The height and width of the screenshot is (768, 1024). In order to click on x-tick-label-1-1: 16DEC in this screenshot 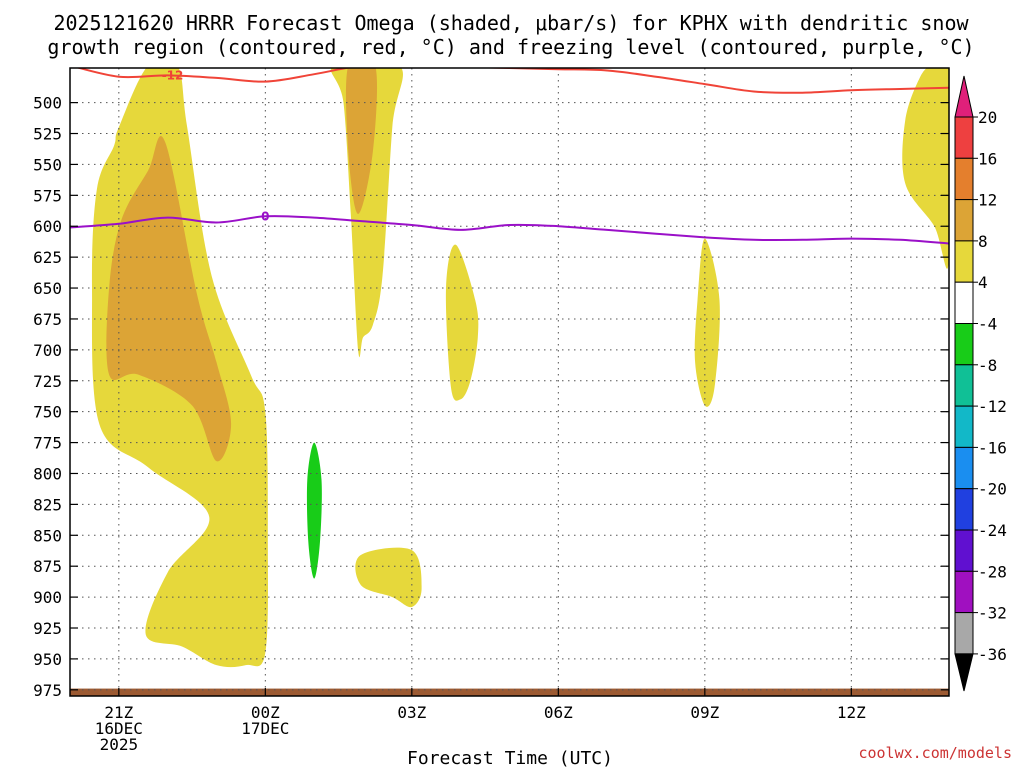, I will do `click(119, 728)`.